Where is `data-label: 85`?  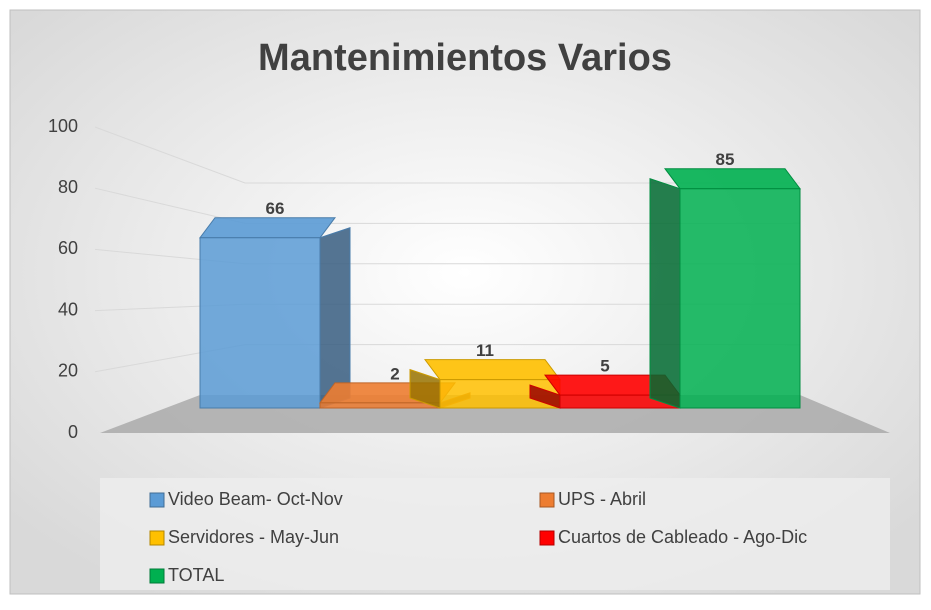 data-label: 85 is located at coordinates (725, 159).